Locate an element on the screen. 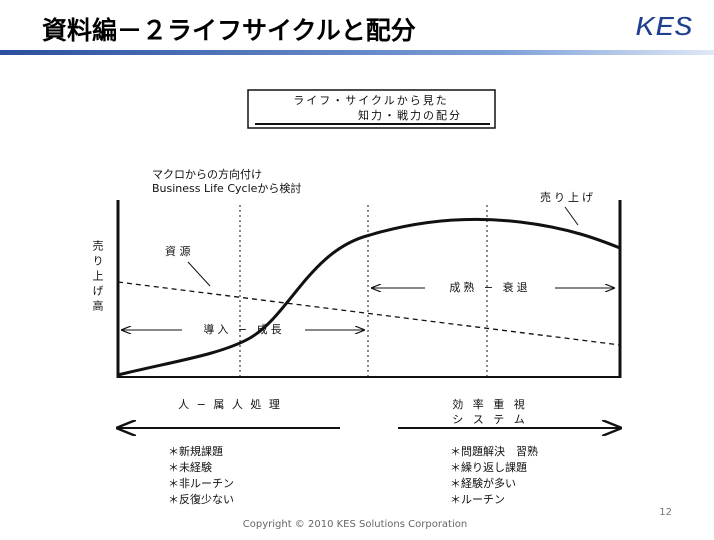  box is located at coordinates (371, 109).